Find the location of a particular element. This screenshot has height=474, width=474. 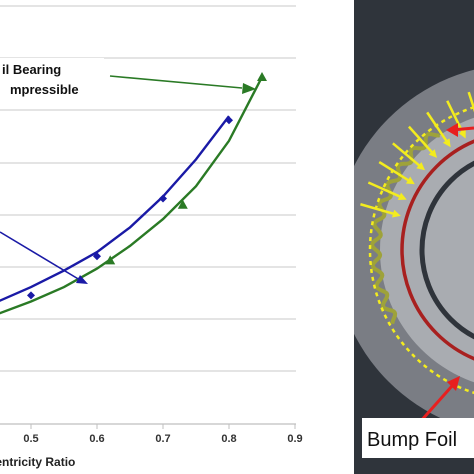

annotation-text: il Bearing is located at coordinates (31, 69).